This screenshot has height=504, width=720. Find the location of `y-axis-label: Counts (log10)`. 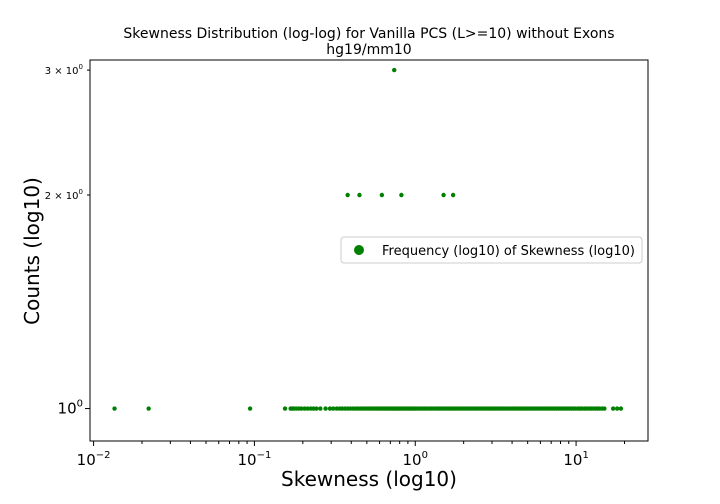

y-axis-label: Counts (log10) is located at coordinates (32, 251).